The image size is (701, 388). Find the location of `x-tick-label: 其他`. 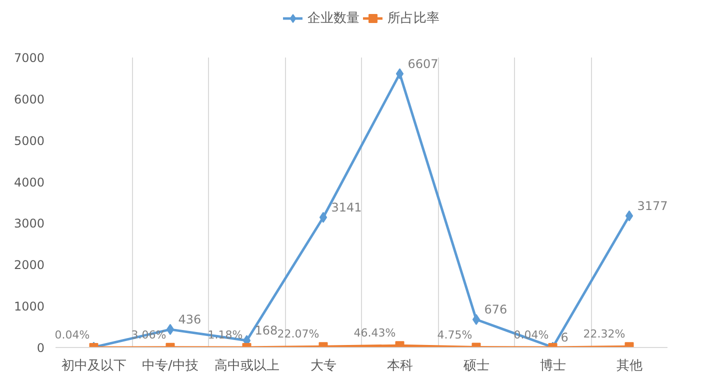

x-tick-label: 其他 is located at coordinates (629, 366).